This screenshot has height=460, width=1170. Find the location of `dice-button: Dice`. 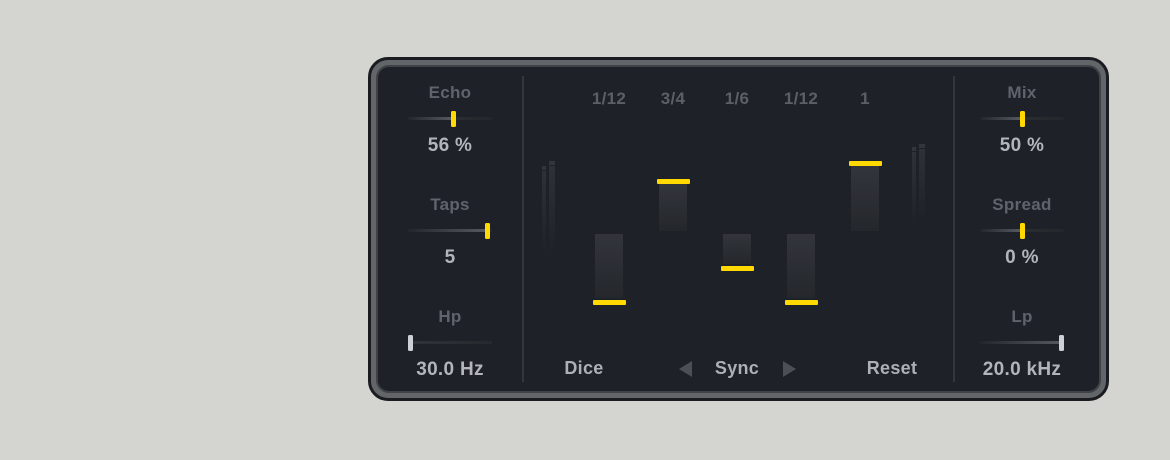

dice-button: Dice is located at coordinates (584, 368).